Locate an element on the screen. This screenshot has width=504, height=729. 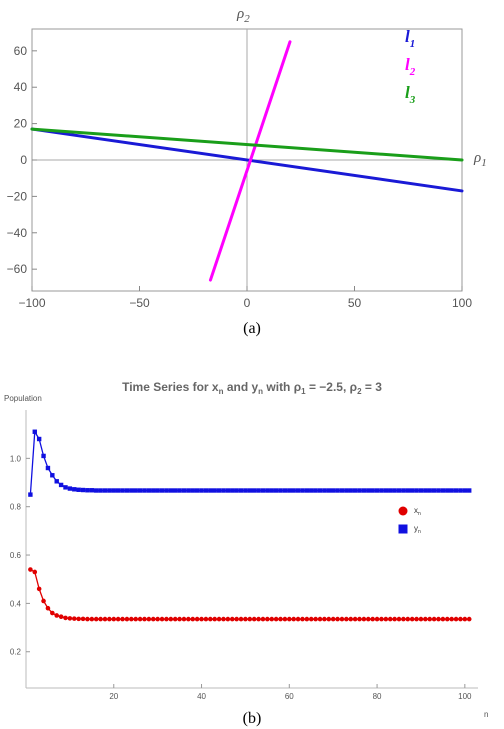
chart-a-y-tick-label: 40 is located at coordinates (21, 87).